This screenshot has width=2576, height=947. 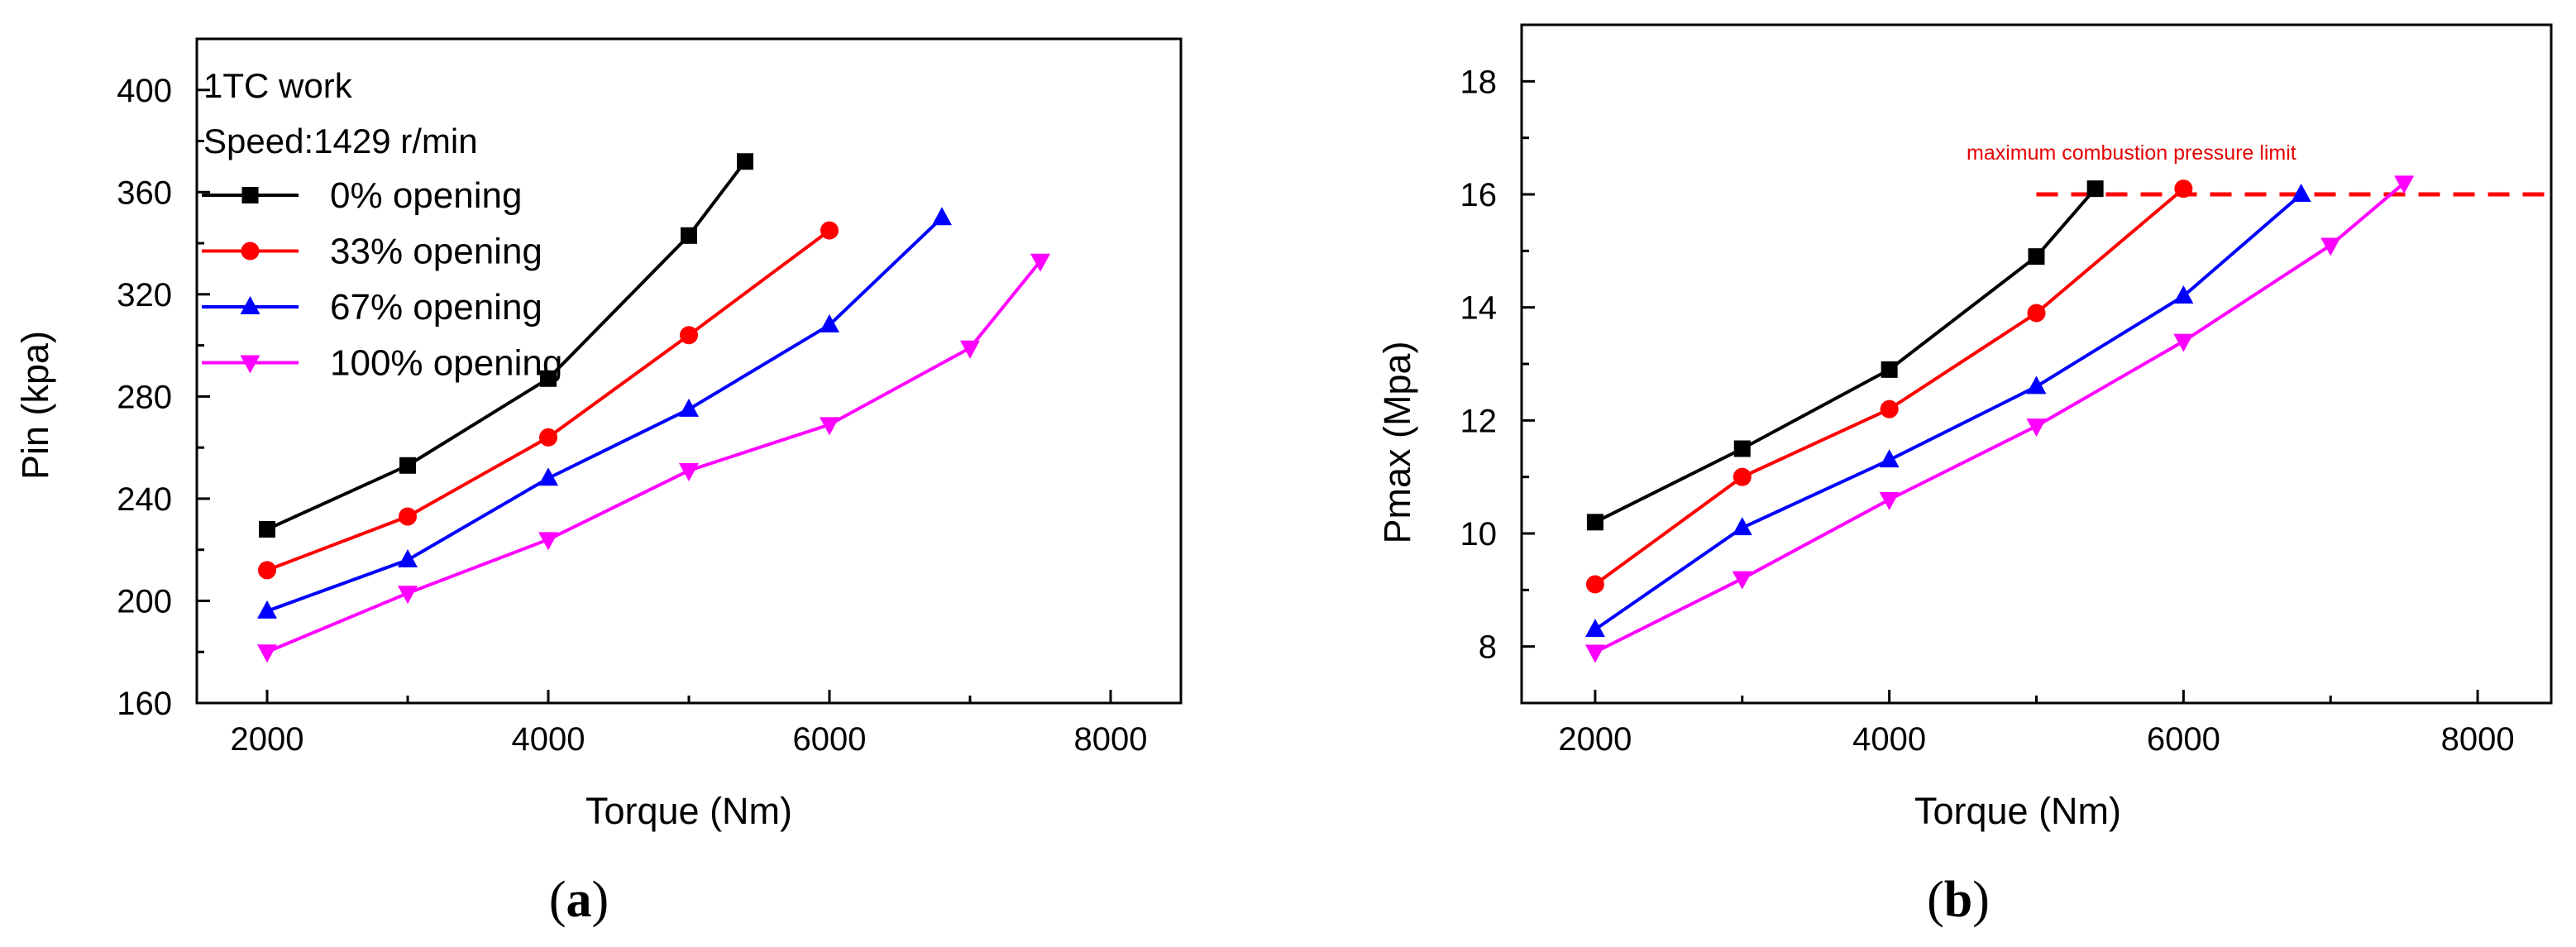 I want to click on panel-label-a-letter: a, so click(x=579, y=900).